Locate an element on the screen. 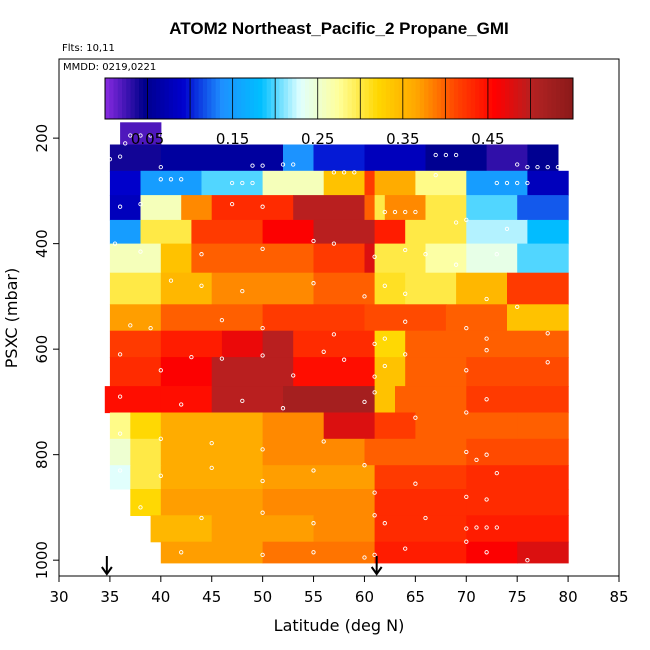 The image size is (650, 650). colorbar-tick-label: 0.35 is located at coordinates (402, 139).